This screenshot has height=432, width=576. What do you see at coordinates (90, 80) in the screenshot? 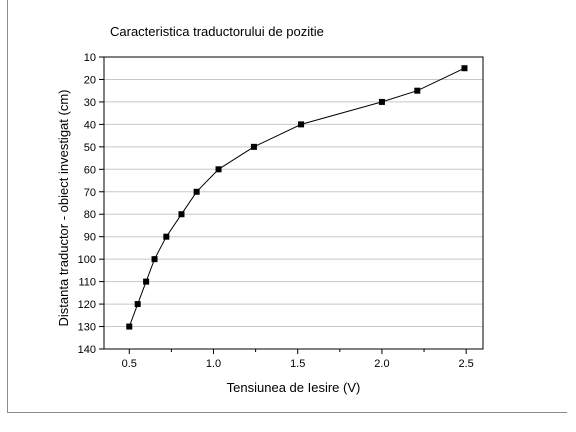
I see `y-tick-label: 20` at bounding box center [90, 80].